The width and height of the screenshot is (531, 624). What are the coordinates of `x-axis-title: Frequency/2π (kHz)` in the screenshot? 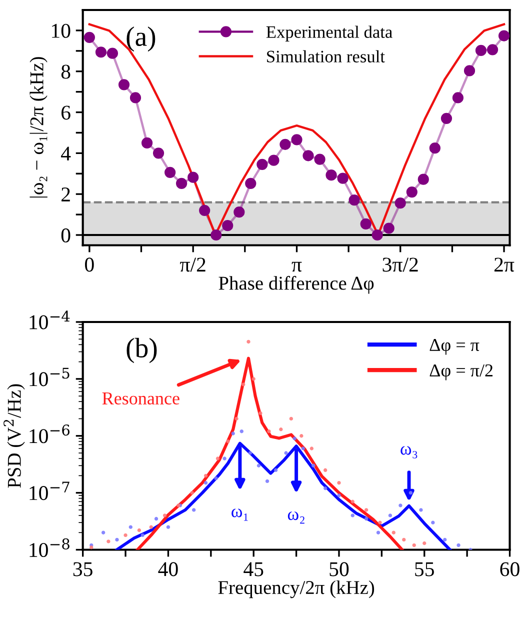 It's located at (296, 589).